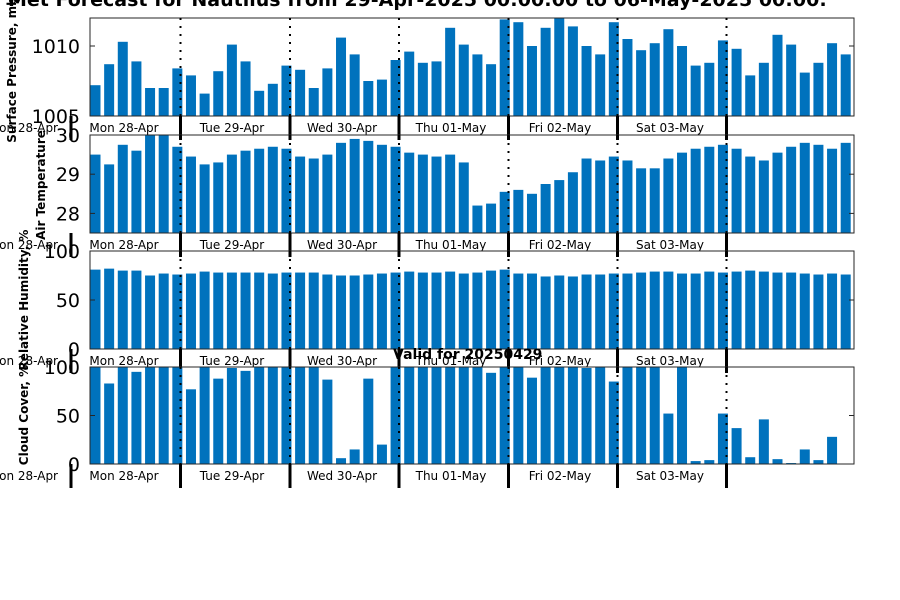 This screenshot has height=600, width=900. What do you see at coordinates (472, 67) in the screenshot?
I see `axes-frame` at bounding box center [472, 67].